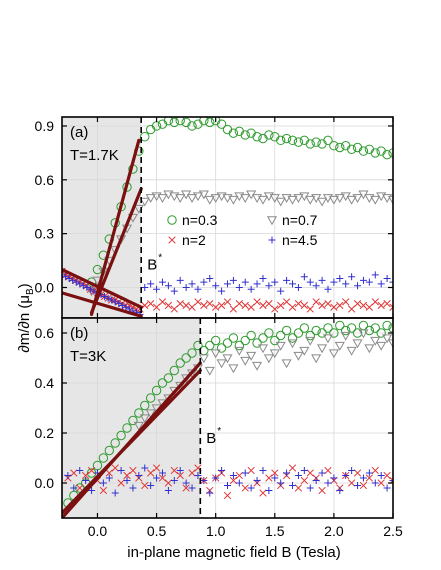 The width and height of the screenshot is (441, 570). I want to click on y-tick-label: 0.9, so click(45, 126).